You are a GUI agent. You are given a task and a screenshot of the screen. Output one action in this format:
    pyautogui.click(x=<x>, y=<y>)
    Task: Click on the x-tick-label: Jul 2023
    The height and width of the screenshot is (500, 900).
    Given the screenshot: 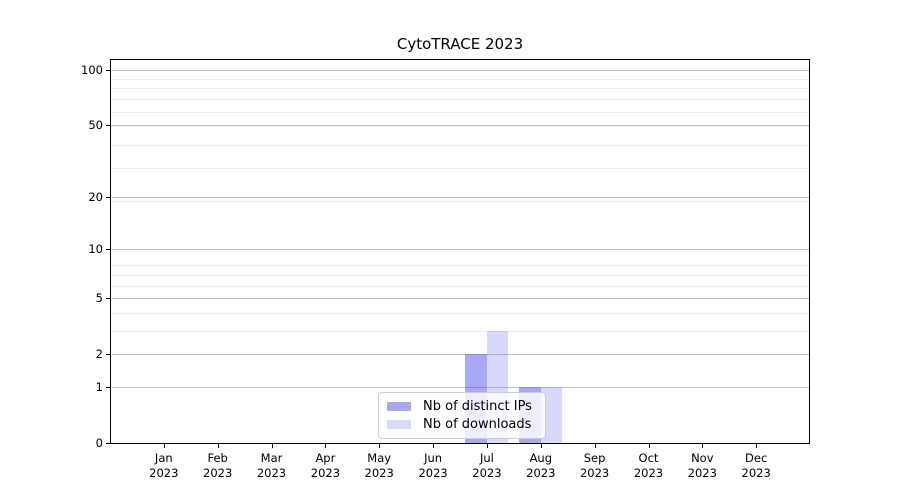 What is the action you would take?
    pyautogui.click(x=487, y=465)
    